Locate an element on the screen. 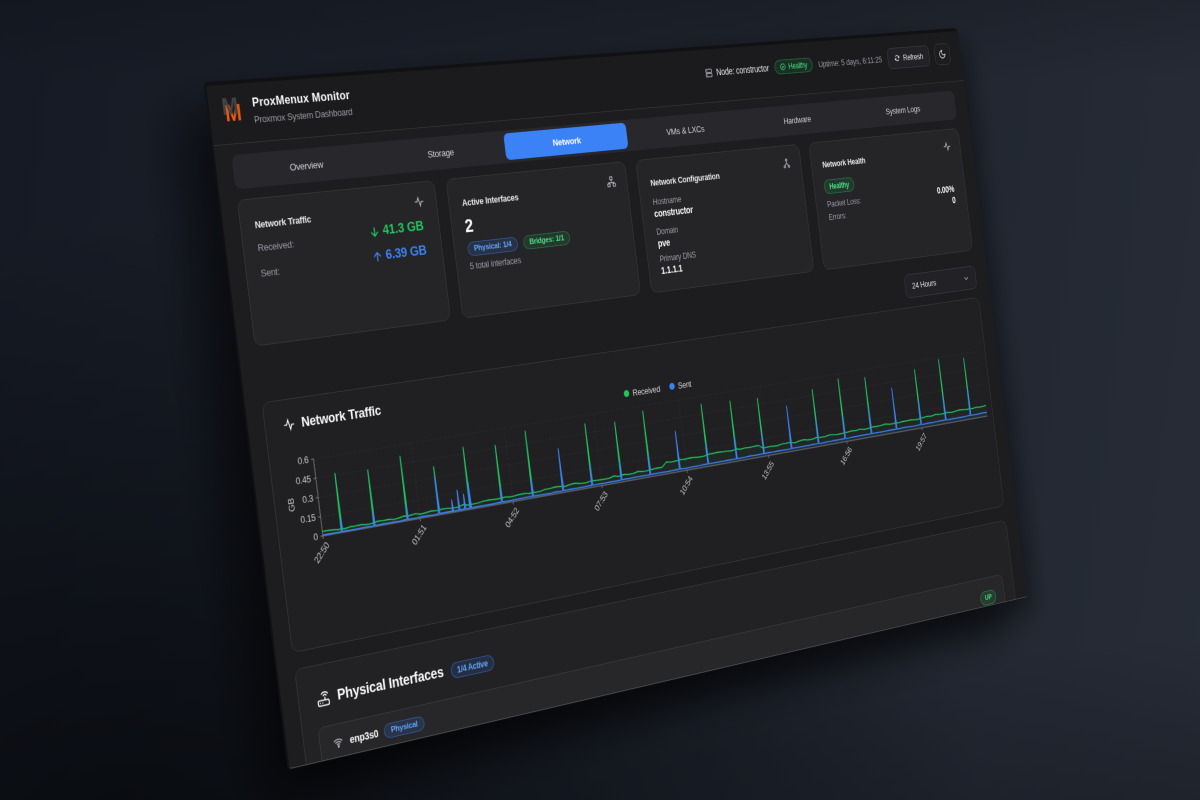 The height and width of the screenshot is (800, 1200). svg-text: 0.45 is located at coordinates (303, 480).